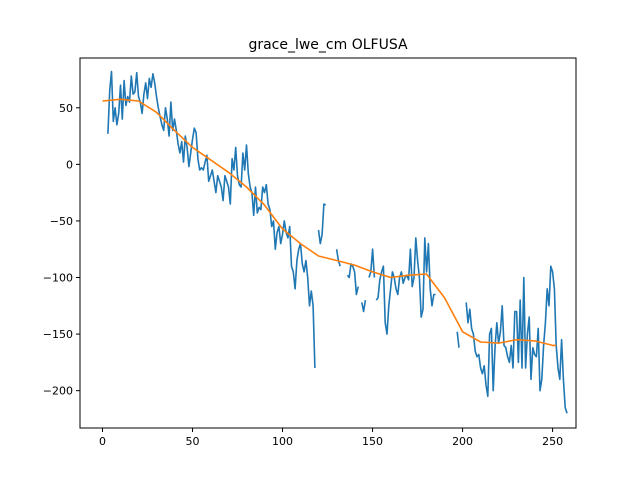  I want to click on y-tick-label: −150, so click(58, 334).